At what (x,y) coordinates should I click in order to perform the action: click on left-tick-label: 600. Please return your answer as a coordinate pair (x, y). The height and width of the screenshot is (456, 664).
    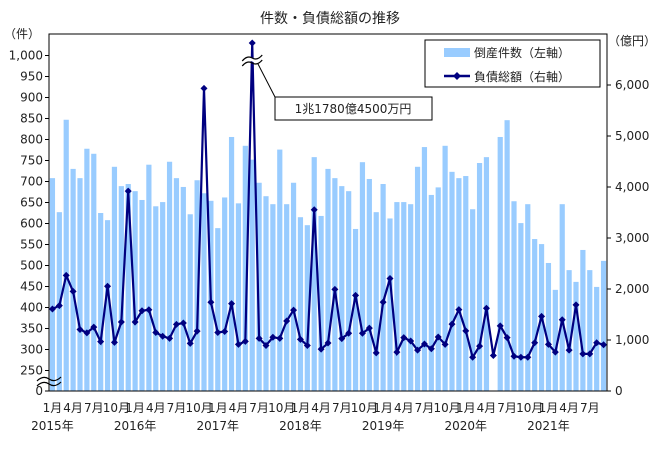
    Looking at the image, I should click on (31, 224).